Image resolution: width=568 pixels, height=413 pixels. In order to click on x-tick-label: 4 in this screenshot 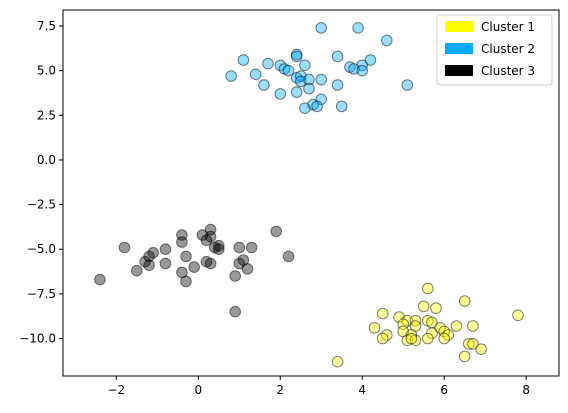, I will do `click(362, 390)`.